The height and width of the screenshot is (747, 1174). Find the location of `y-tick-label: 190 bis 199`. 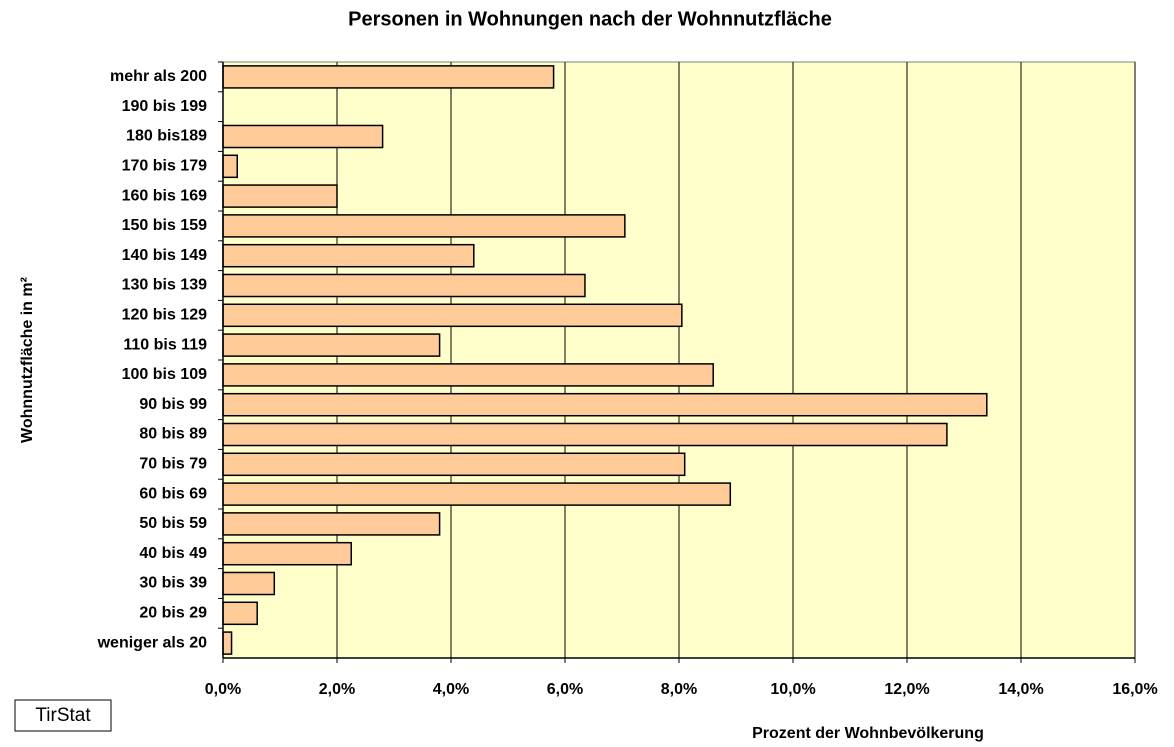

y-tick-label: 190 bis 199 is located at coordinates (165, 106).